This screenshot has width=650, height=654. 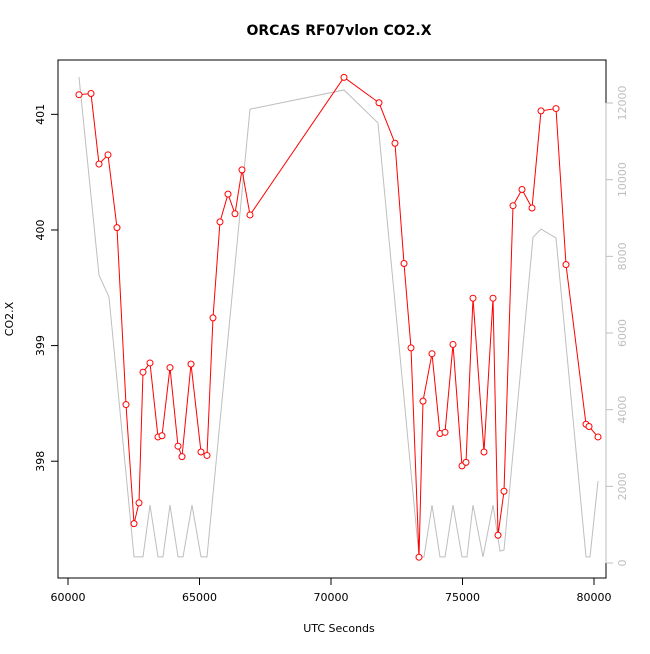 What do you see at coordinates (40, 461) in the screenshot?
I see `y-tick-label: 398` at bounding box center [40, 461].